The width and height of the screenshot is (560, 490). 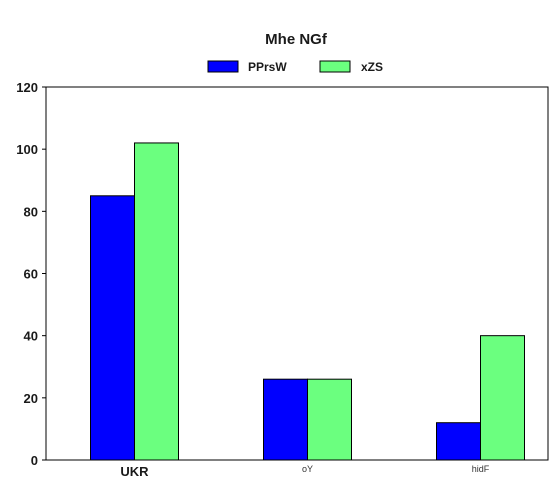 What do you see at coordinates (295, 67) in the screenshot?
I see `legend: PPrsW xZS` at bounding box center [295, 67].